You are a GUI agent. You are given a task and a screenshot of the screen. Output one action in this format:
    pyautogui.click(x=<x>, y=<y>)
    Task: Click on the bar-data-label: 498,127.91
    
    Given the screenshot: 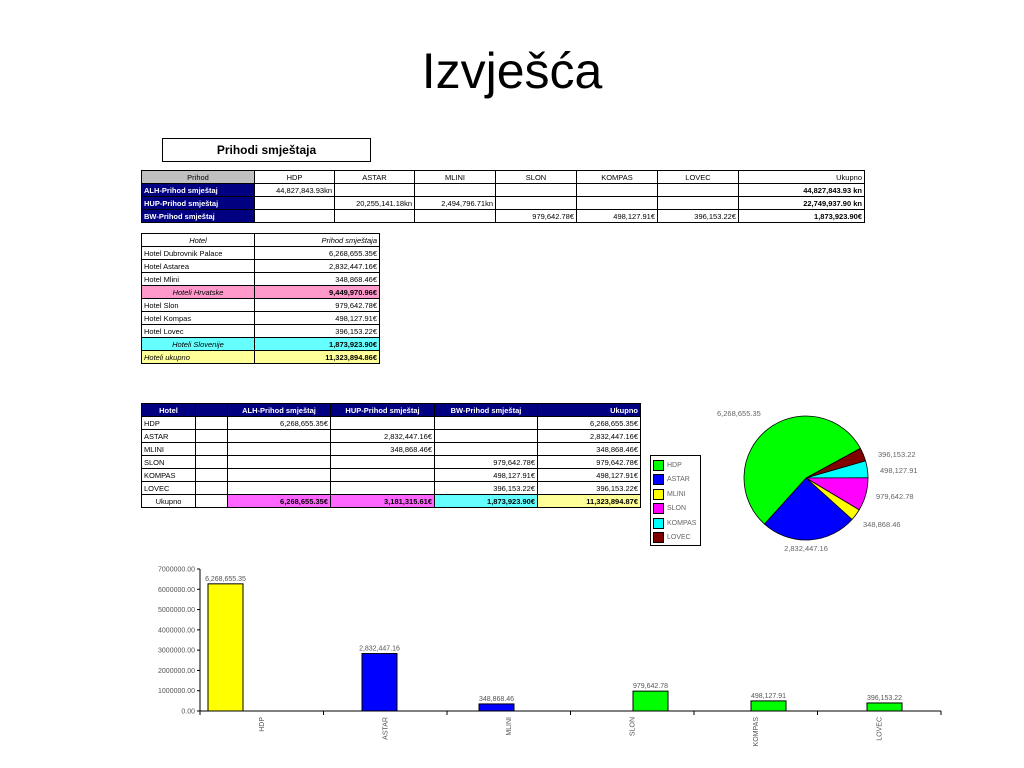 What is the action you would take?
    pyautogui.click(x=768, y=696)
    